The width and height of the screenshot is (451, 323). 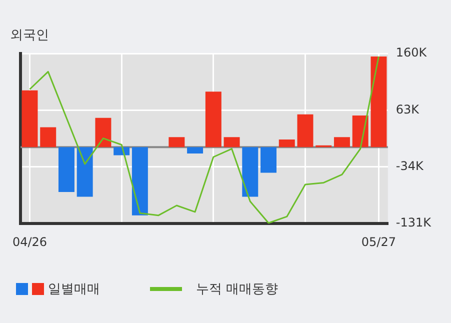 I want to click on legend-label: 누적 매매동향, so click(x=237, y=289).